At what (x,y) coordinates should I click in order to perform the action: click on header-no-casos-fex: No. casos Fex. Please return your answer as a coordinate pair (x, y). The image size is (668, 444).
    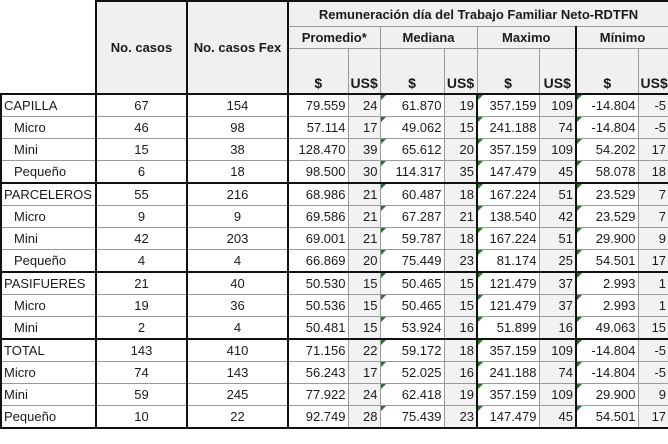
    Looking at the image, I should click on (237, 47).